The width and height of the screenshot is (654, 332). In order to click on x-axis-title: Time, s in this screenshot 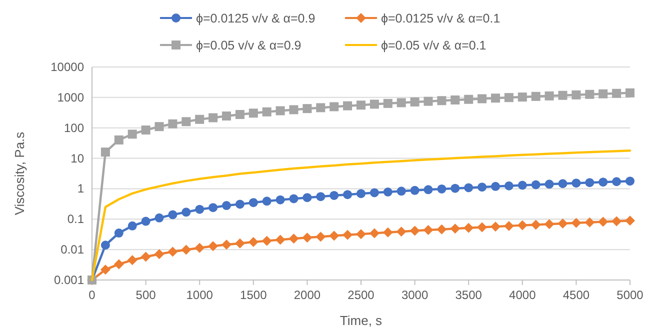, I will do `click(361, 320)`.